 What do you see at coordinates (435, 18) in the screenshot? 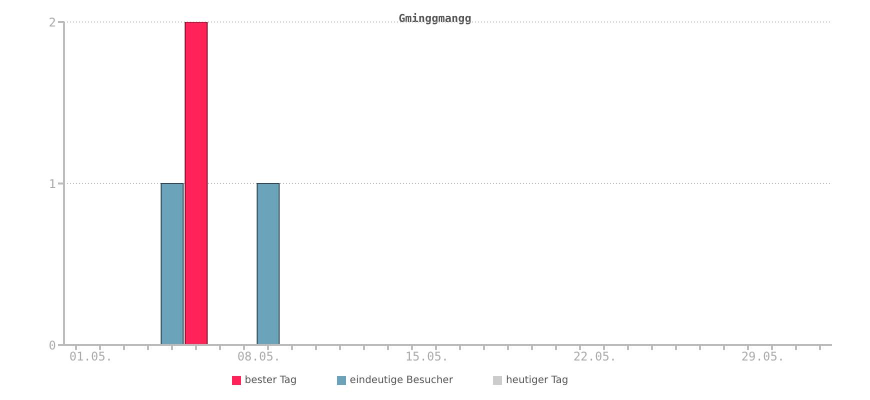
I see `chart-title: Gminggmangg` at bounding box center [435, 18].